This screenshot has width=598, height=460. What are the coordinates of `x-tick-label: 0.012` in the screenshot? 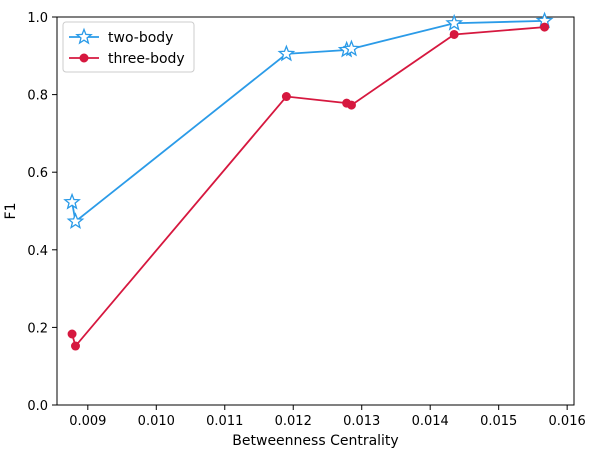 It's located at (293, 421).